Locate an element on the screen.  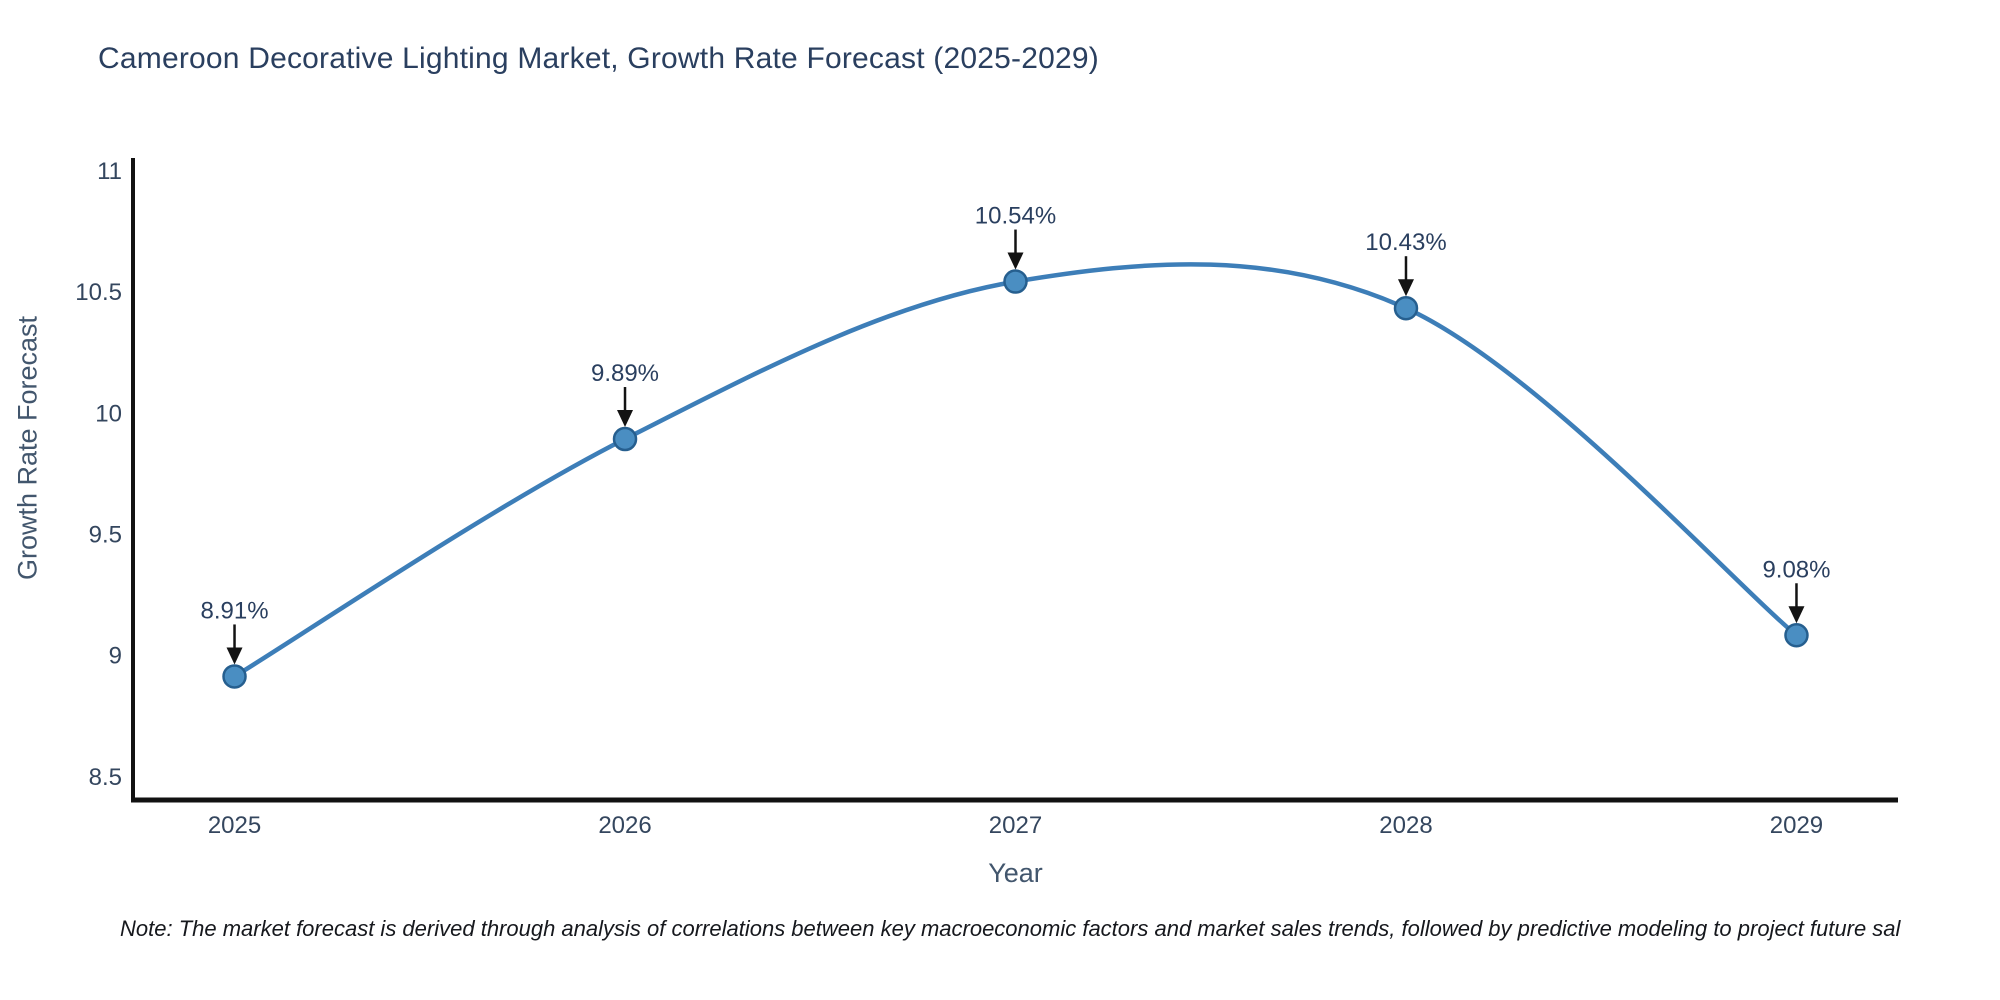
y-tick-label: 10 is located at coordinates (108, 413).